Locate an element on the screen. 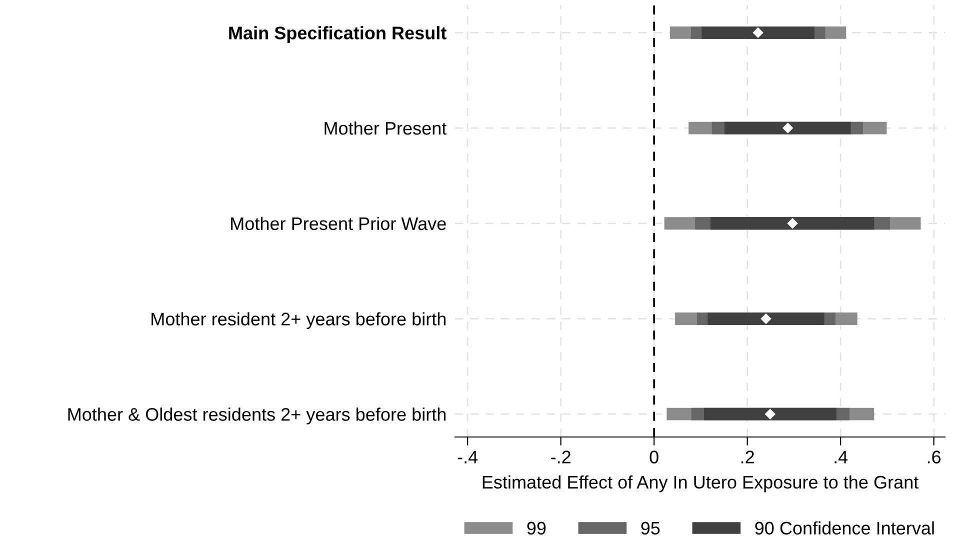 Image resolution: width=956 pixels, height=544 pixels. x-tick-label: -.2 is located at coordinates (560, 457).